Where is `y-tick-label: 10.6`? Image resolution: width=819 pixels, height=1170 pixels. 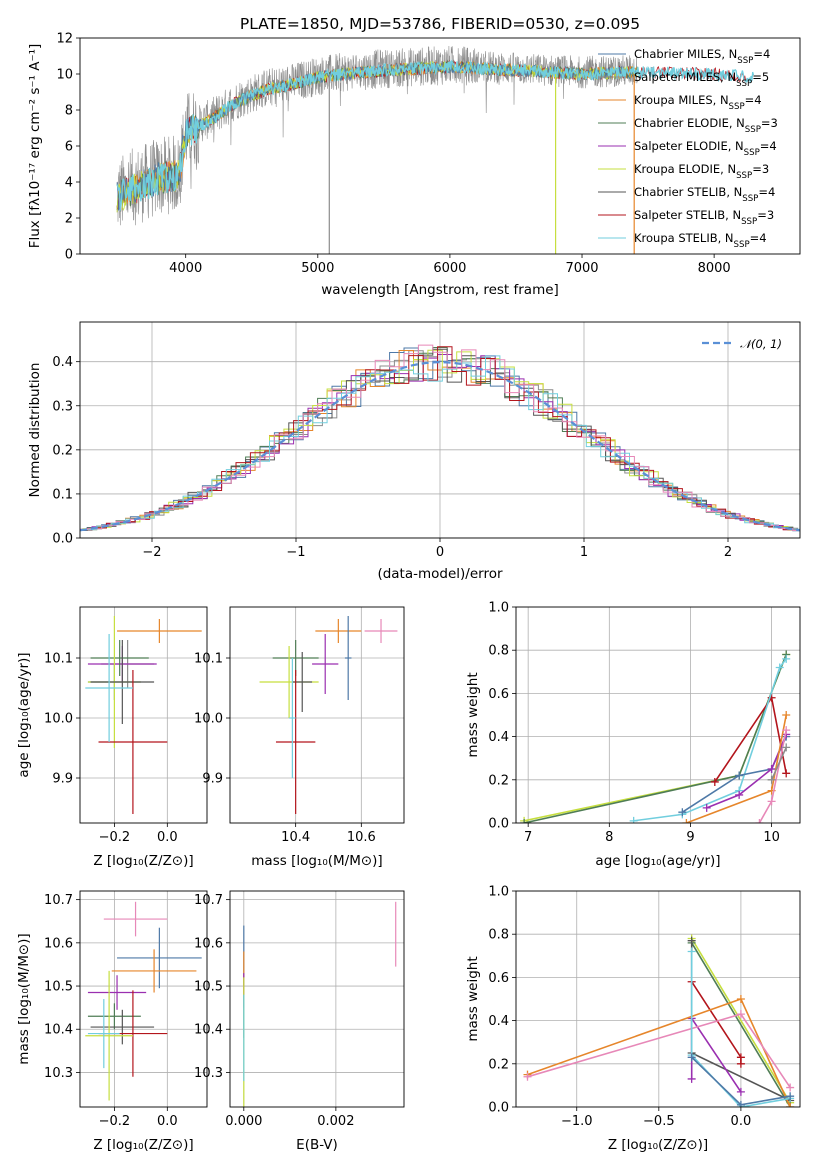 y-tick-label: 10.6 is located at coordinates (208, 943).